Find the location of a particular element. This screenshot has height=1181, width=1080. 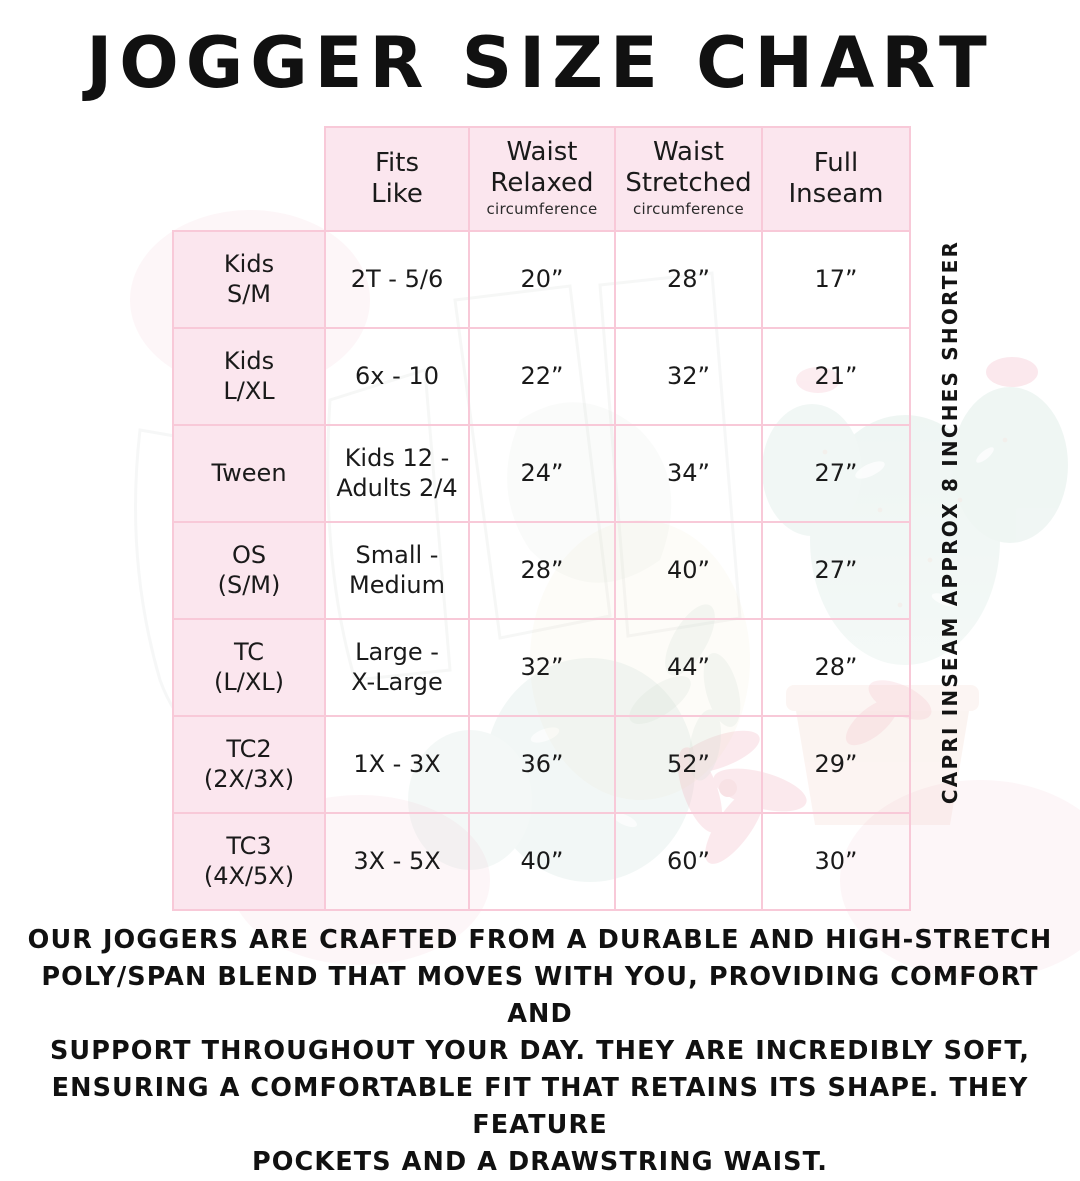

cell-fits-like: 6x - 10 is located at coordinates (397, 376).